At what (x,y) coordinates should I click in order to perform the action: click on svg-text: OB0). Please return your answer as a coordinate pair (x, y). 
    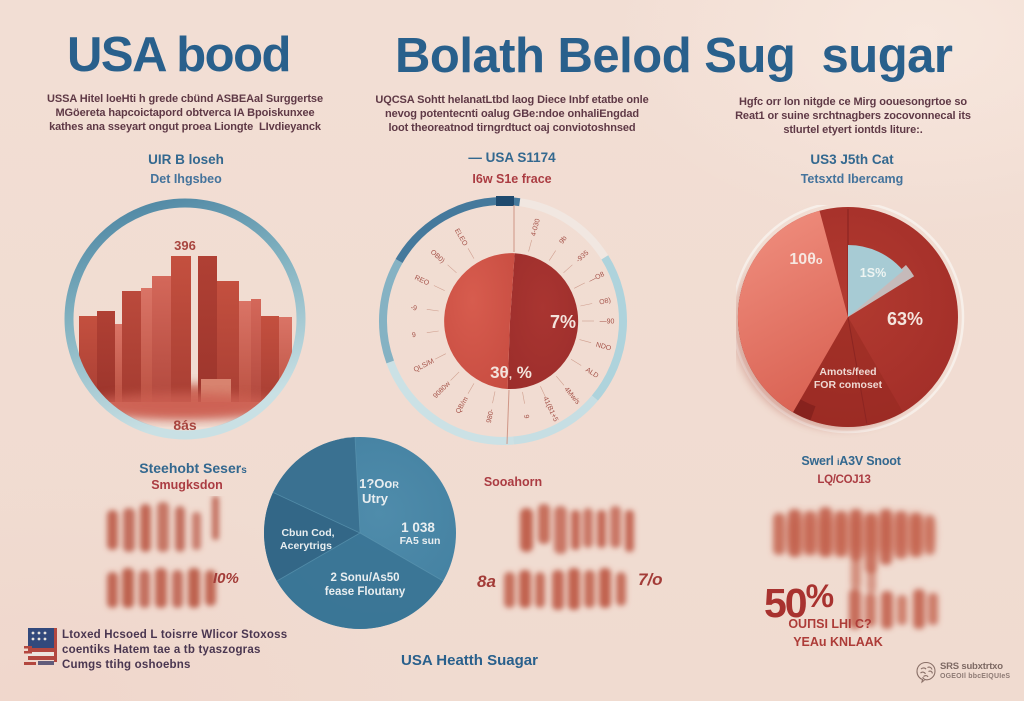
    Looking at the image, I should click on (437, 257).